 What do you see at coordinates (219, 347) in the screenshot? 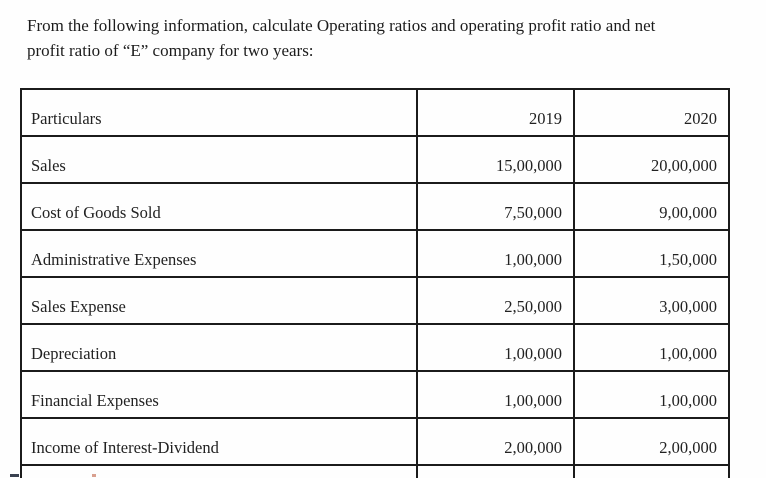
I see `row-label: Depreciation` at bounding box center [219, 347].